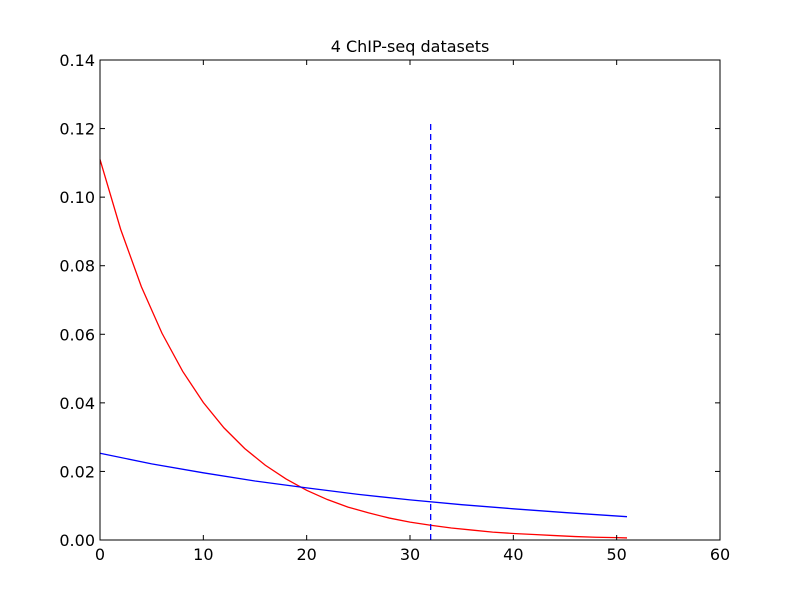  Describe the element at coordinates (77, 60) in the screenshot. I see `y-tick-label: 0.14` at that location.